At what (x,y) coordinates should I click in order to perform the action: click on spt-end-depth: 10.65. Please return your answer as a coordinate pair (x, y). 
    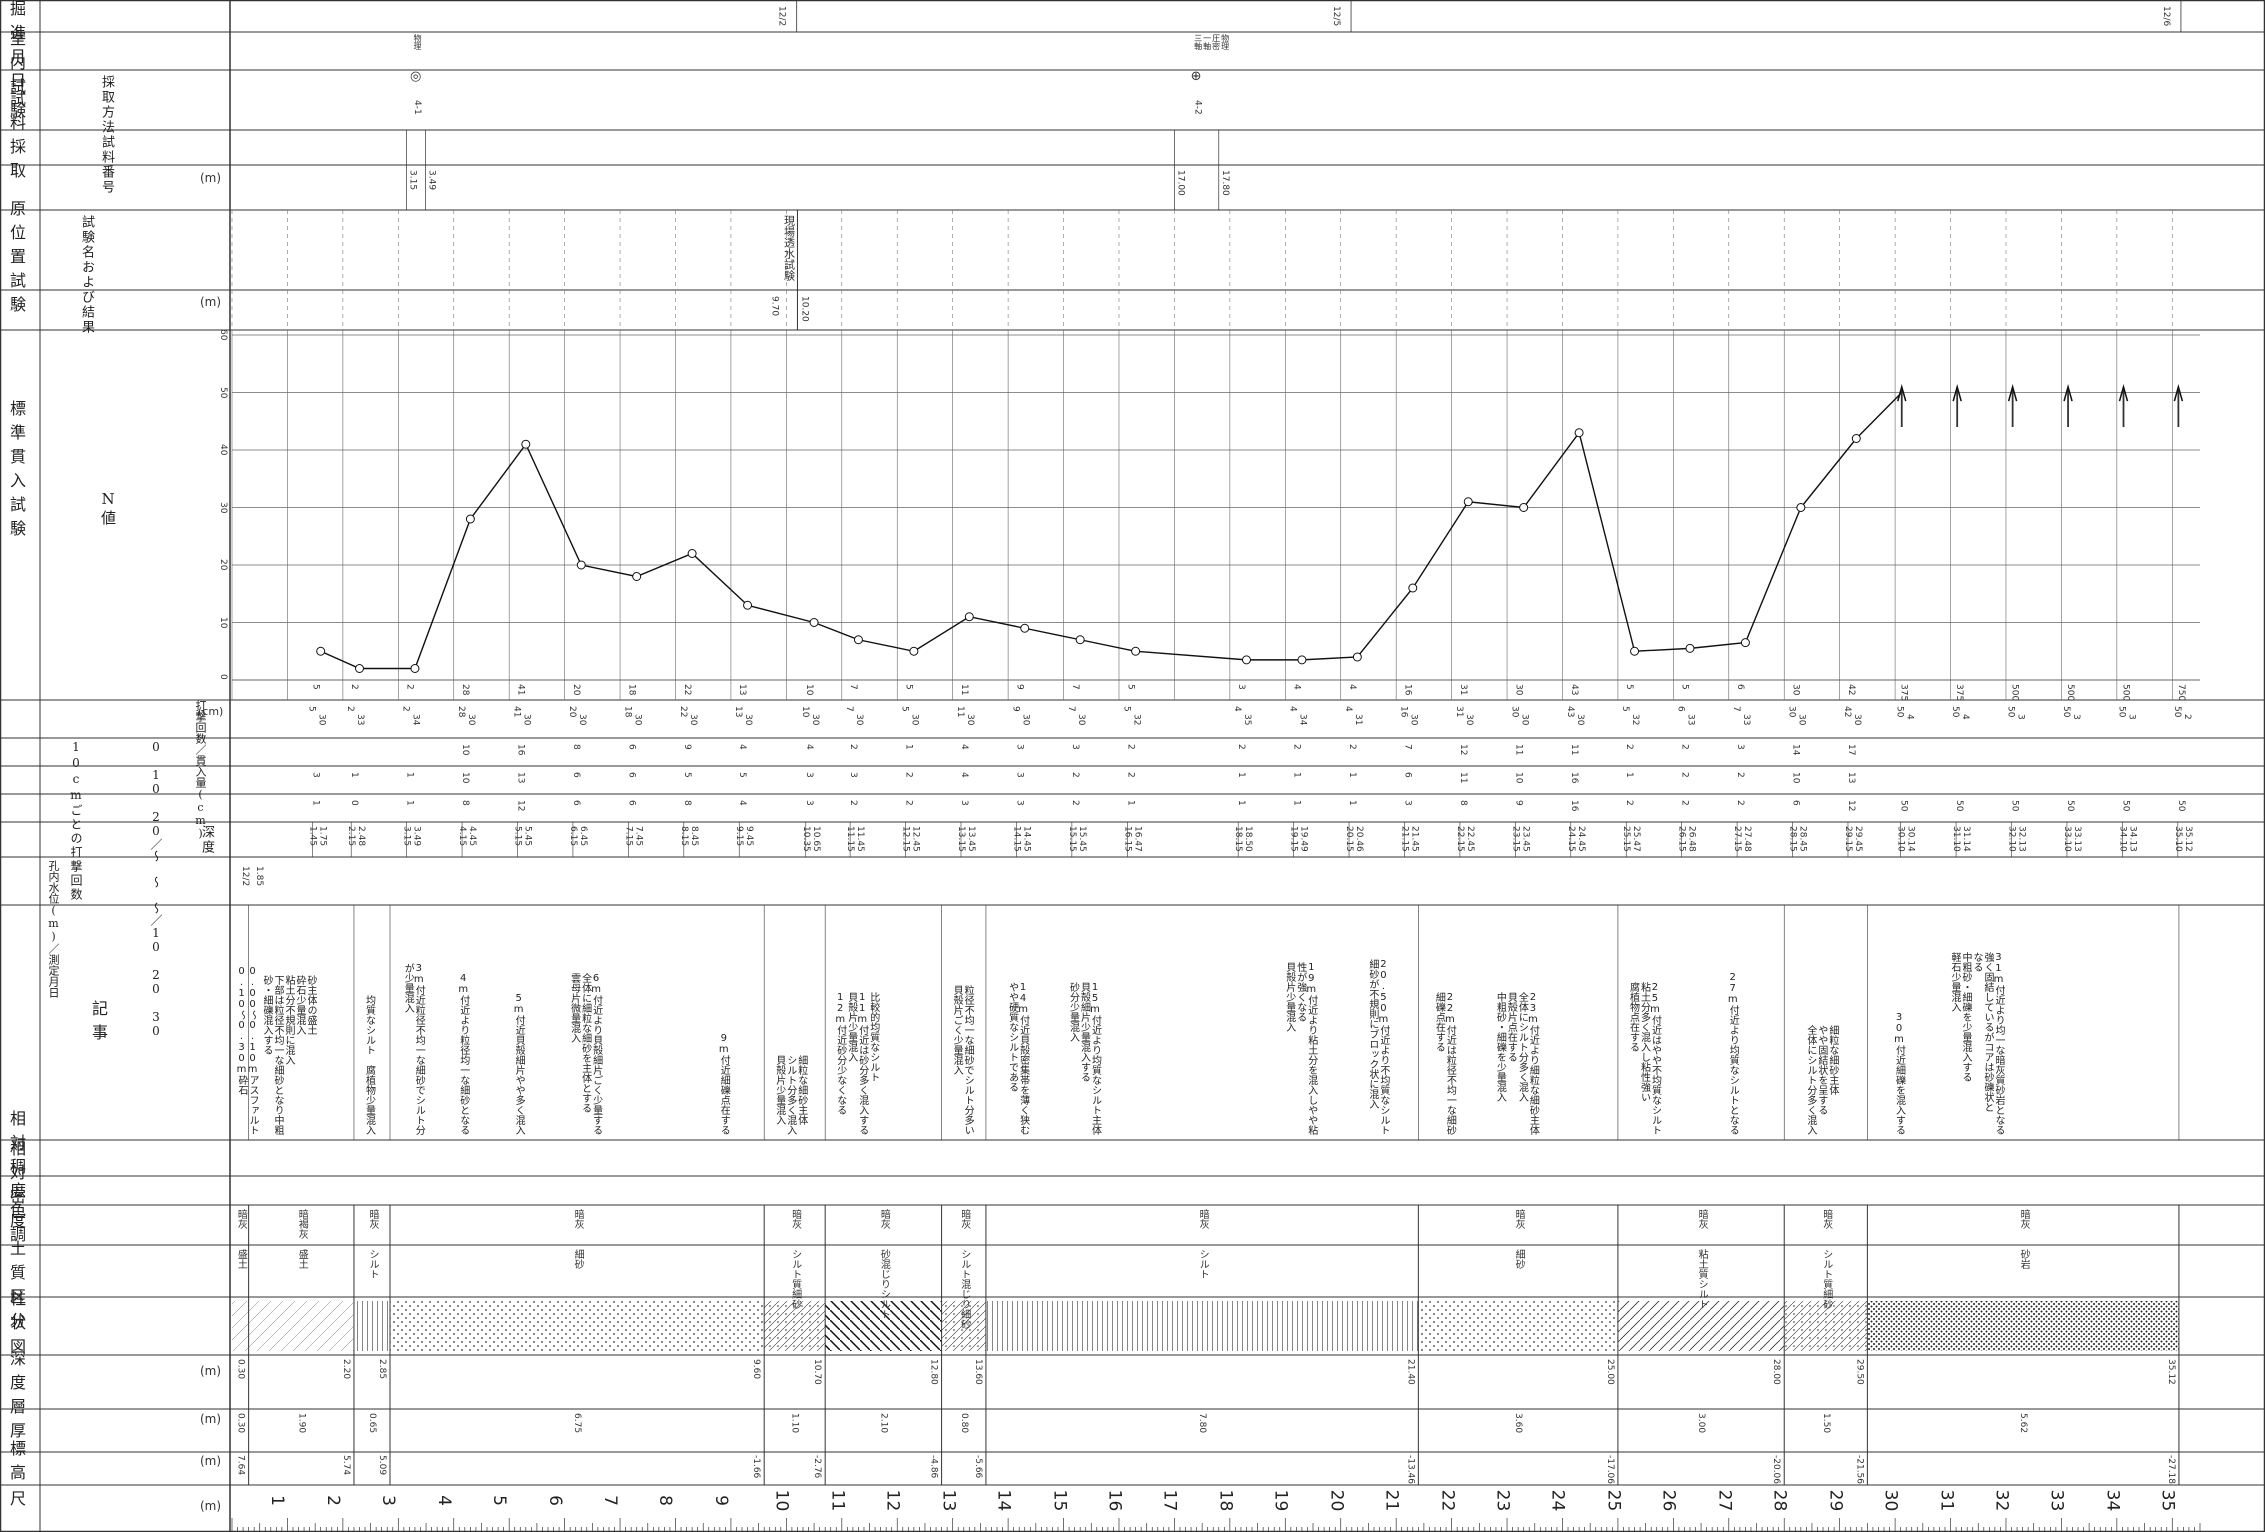
    Looking at the image, I should click on (815, 839).